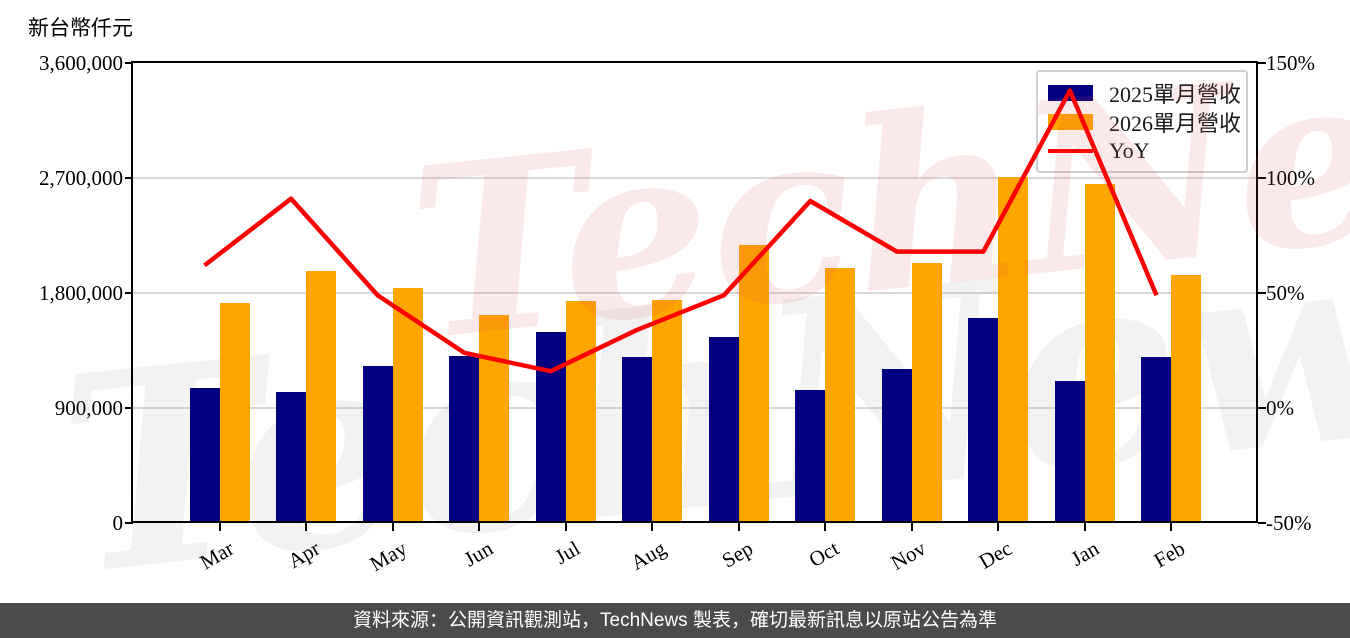 Image resolution: width=1350 pixels, height=638 pixels. Describe the element at coordinates (1013, 350) in the screenshot. I see `bar-2026-Dec` at that location.